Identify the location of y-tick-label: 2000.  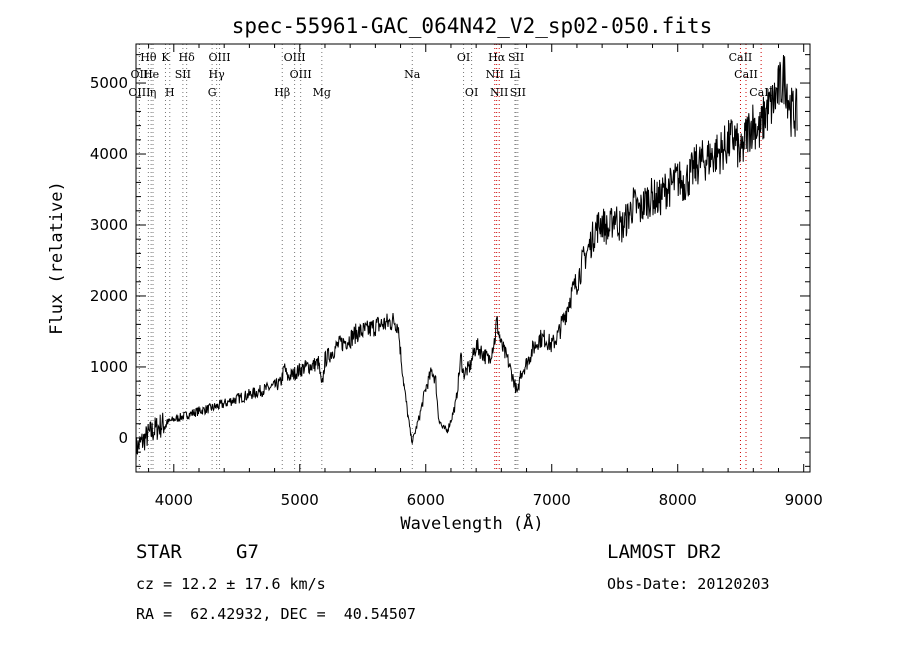
(109, 296).